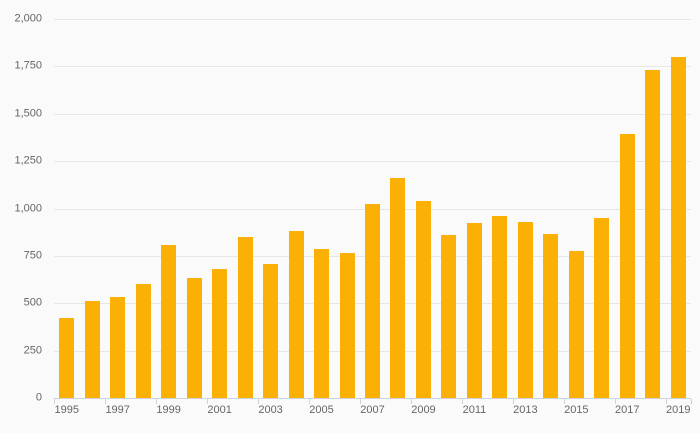  I want to click on x-axis-label-2005: 2005, so click(321, 410).